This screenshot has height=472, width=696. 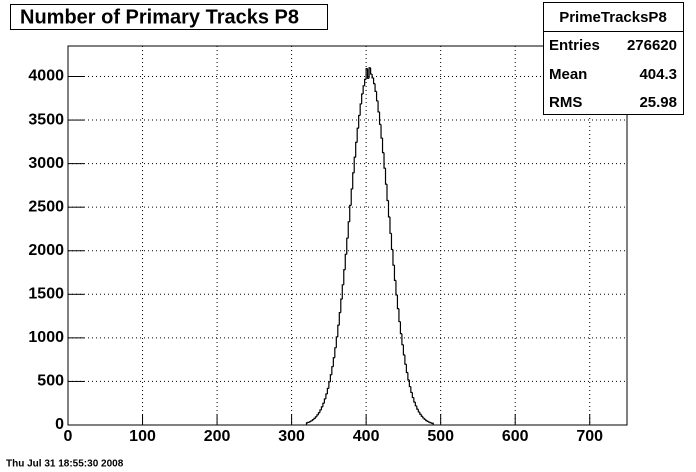 I want to click on timestamp: Thu Jul 31 18:55:30 2008, so click(x=65, y=464).